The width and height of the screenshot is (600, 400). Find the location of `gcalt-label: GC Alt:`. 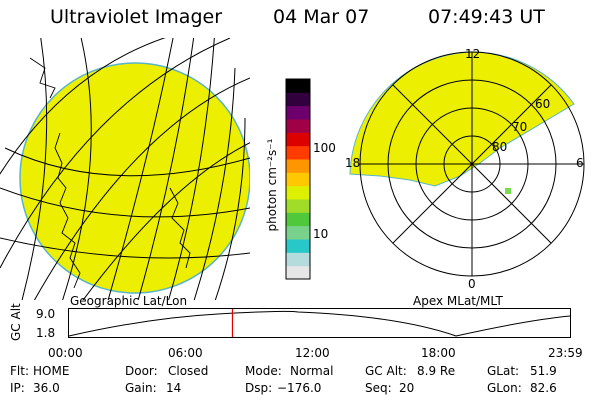

gcalt-label: GC Alt: is located at coordinates (386, 371).